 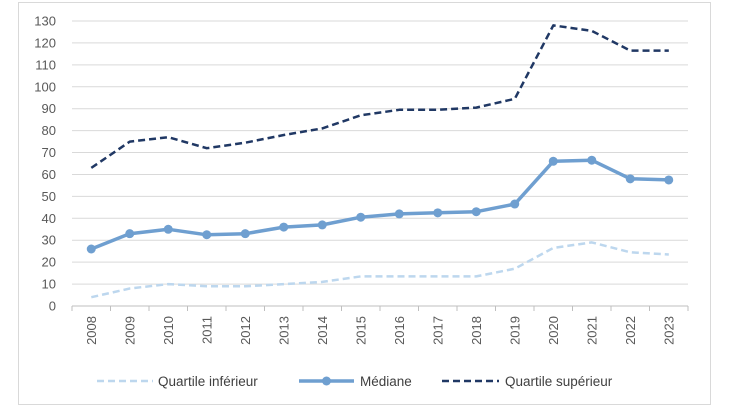 What do you see at coordinates (514, 330) in the screenshot?
I see `x-tick-label: 2019` at bounding box center [514, 330].